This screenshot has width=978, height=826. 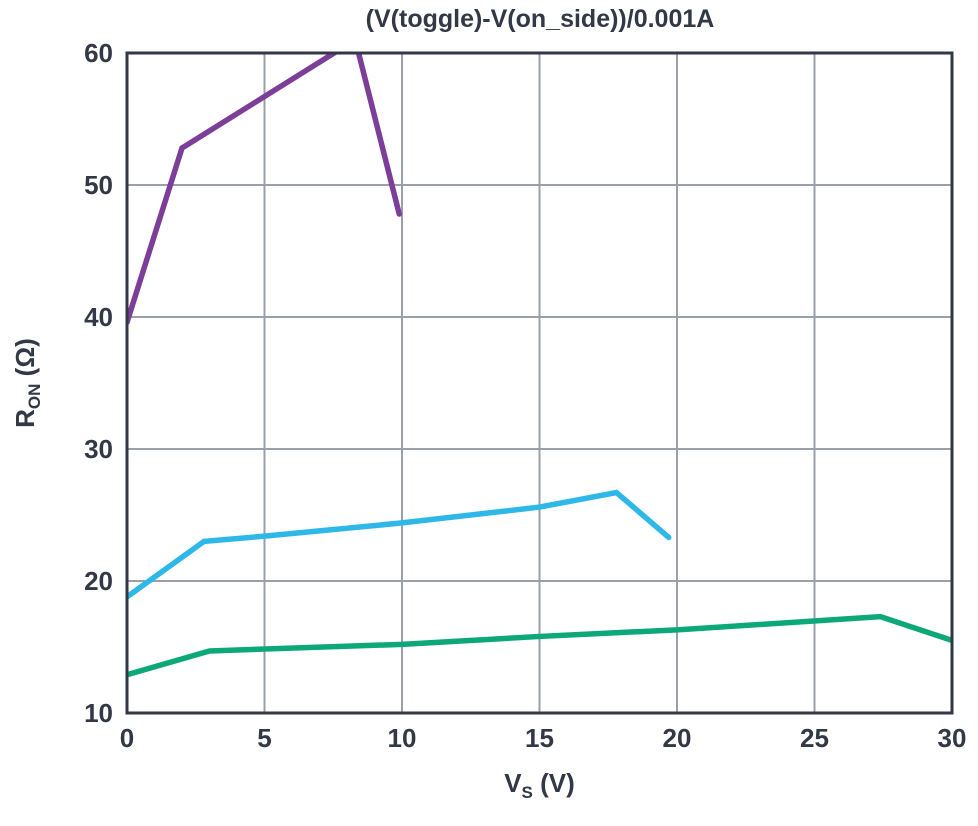 What do you see at coordinates (98, 581) in the screenshot?
I see `y-tick-label: 20` at bounding box center [98, 581].